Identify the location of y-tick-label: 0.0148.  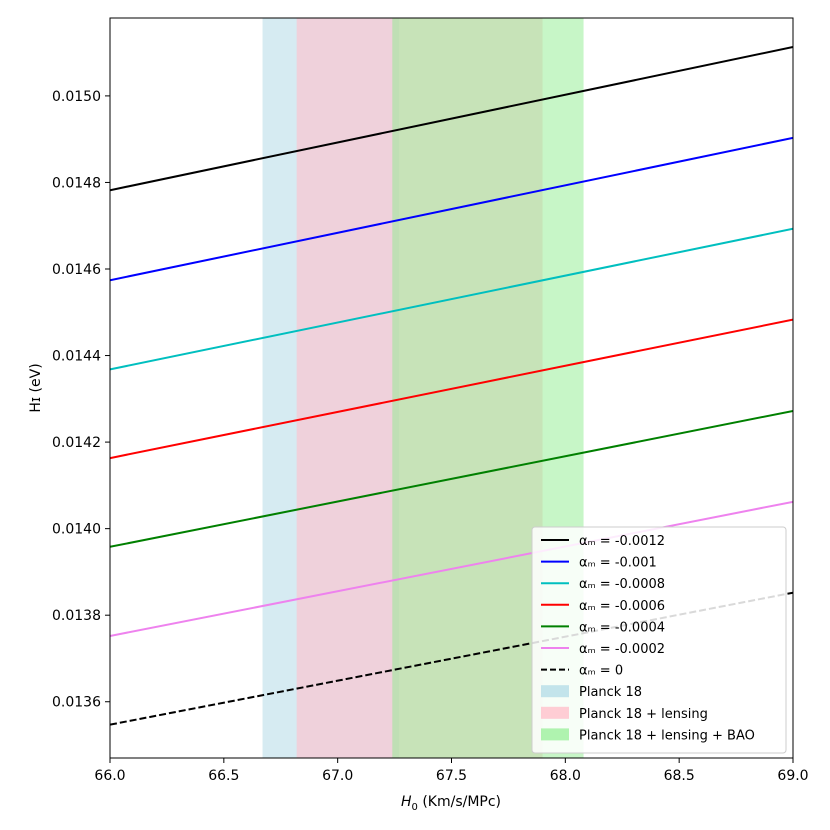
(76, 183).